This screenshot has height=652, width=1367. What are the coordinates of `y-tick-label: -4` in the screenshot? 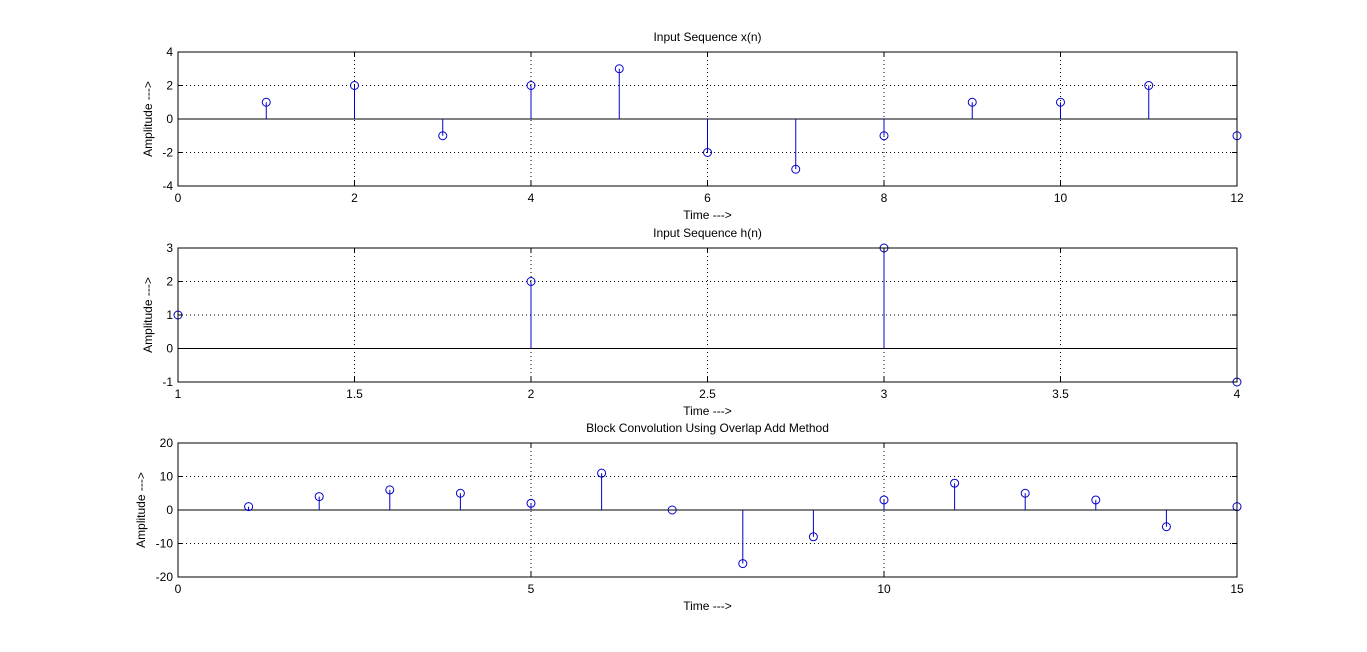 It's located at (167, 186).